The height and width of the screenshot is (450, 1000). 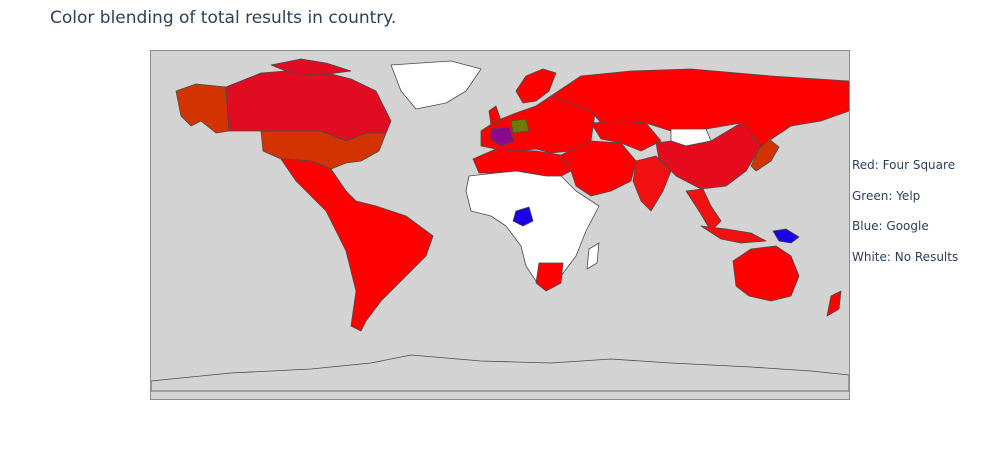 What do you see at coordinates (500, 373) in the screenshot?
I see `region-antarctica` at bounding box center [500, 373].